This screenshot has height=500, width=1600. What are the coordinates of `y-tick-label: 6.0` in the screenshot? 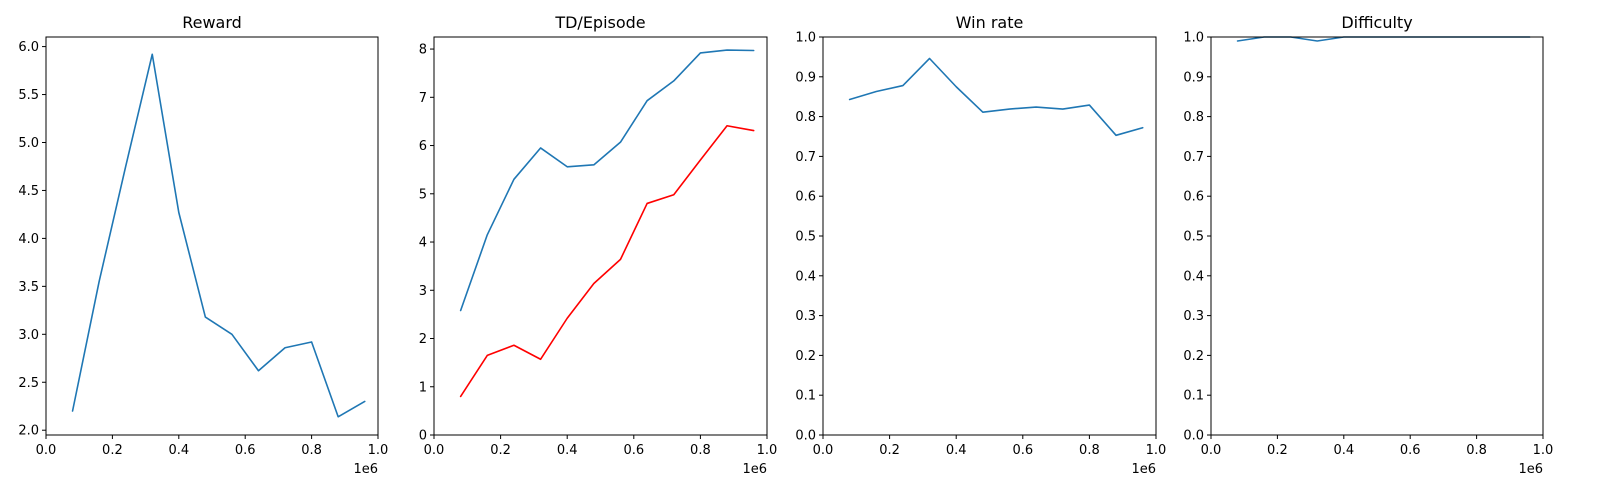 It's located at (28, 47).